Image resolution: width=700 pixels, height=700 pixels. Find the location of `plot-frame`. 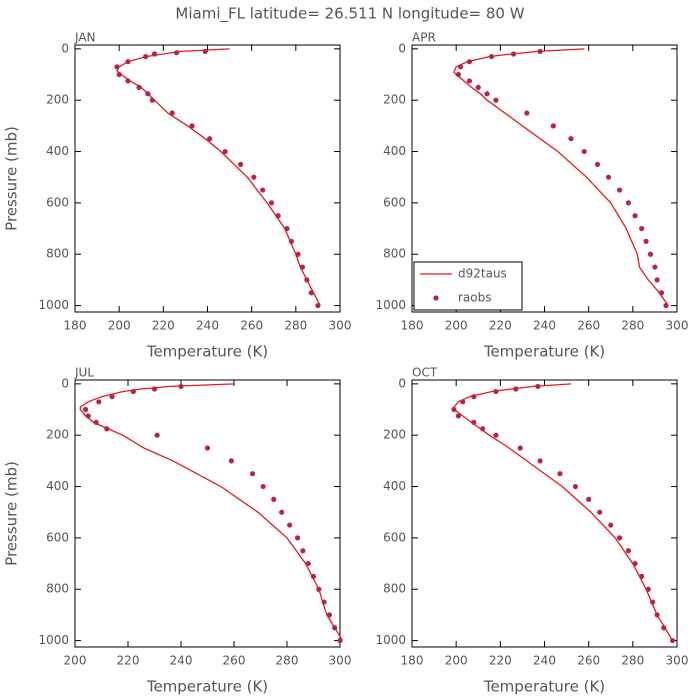

plot-frame is located at coordinates (207, 513).